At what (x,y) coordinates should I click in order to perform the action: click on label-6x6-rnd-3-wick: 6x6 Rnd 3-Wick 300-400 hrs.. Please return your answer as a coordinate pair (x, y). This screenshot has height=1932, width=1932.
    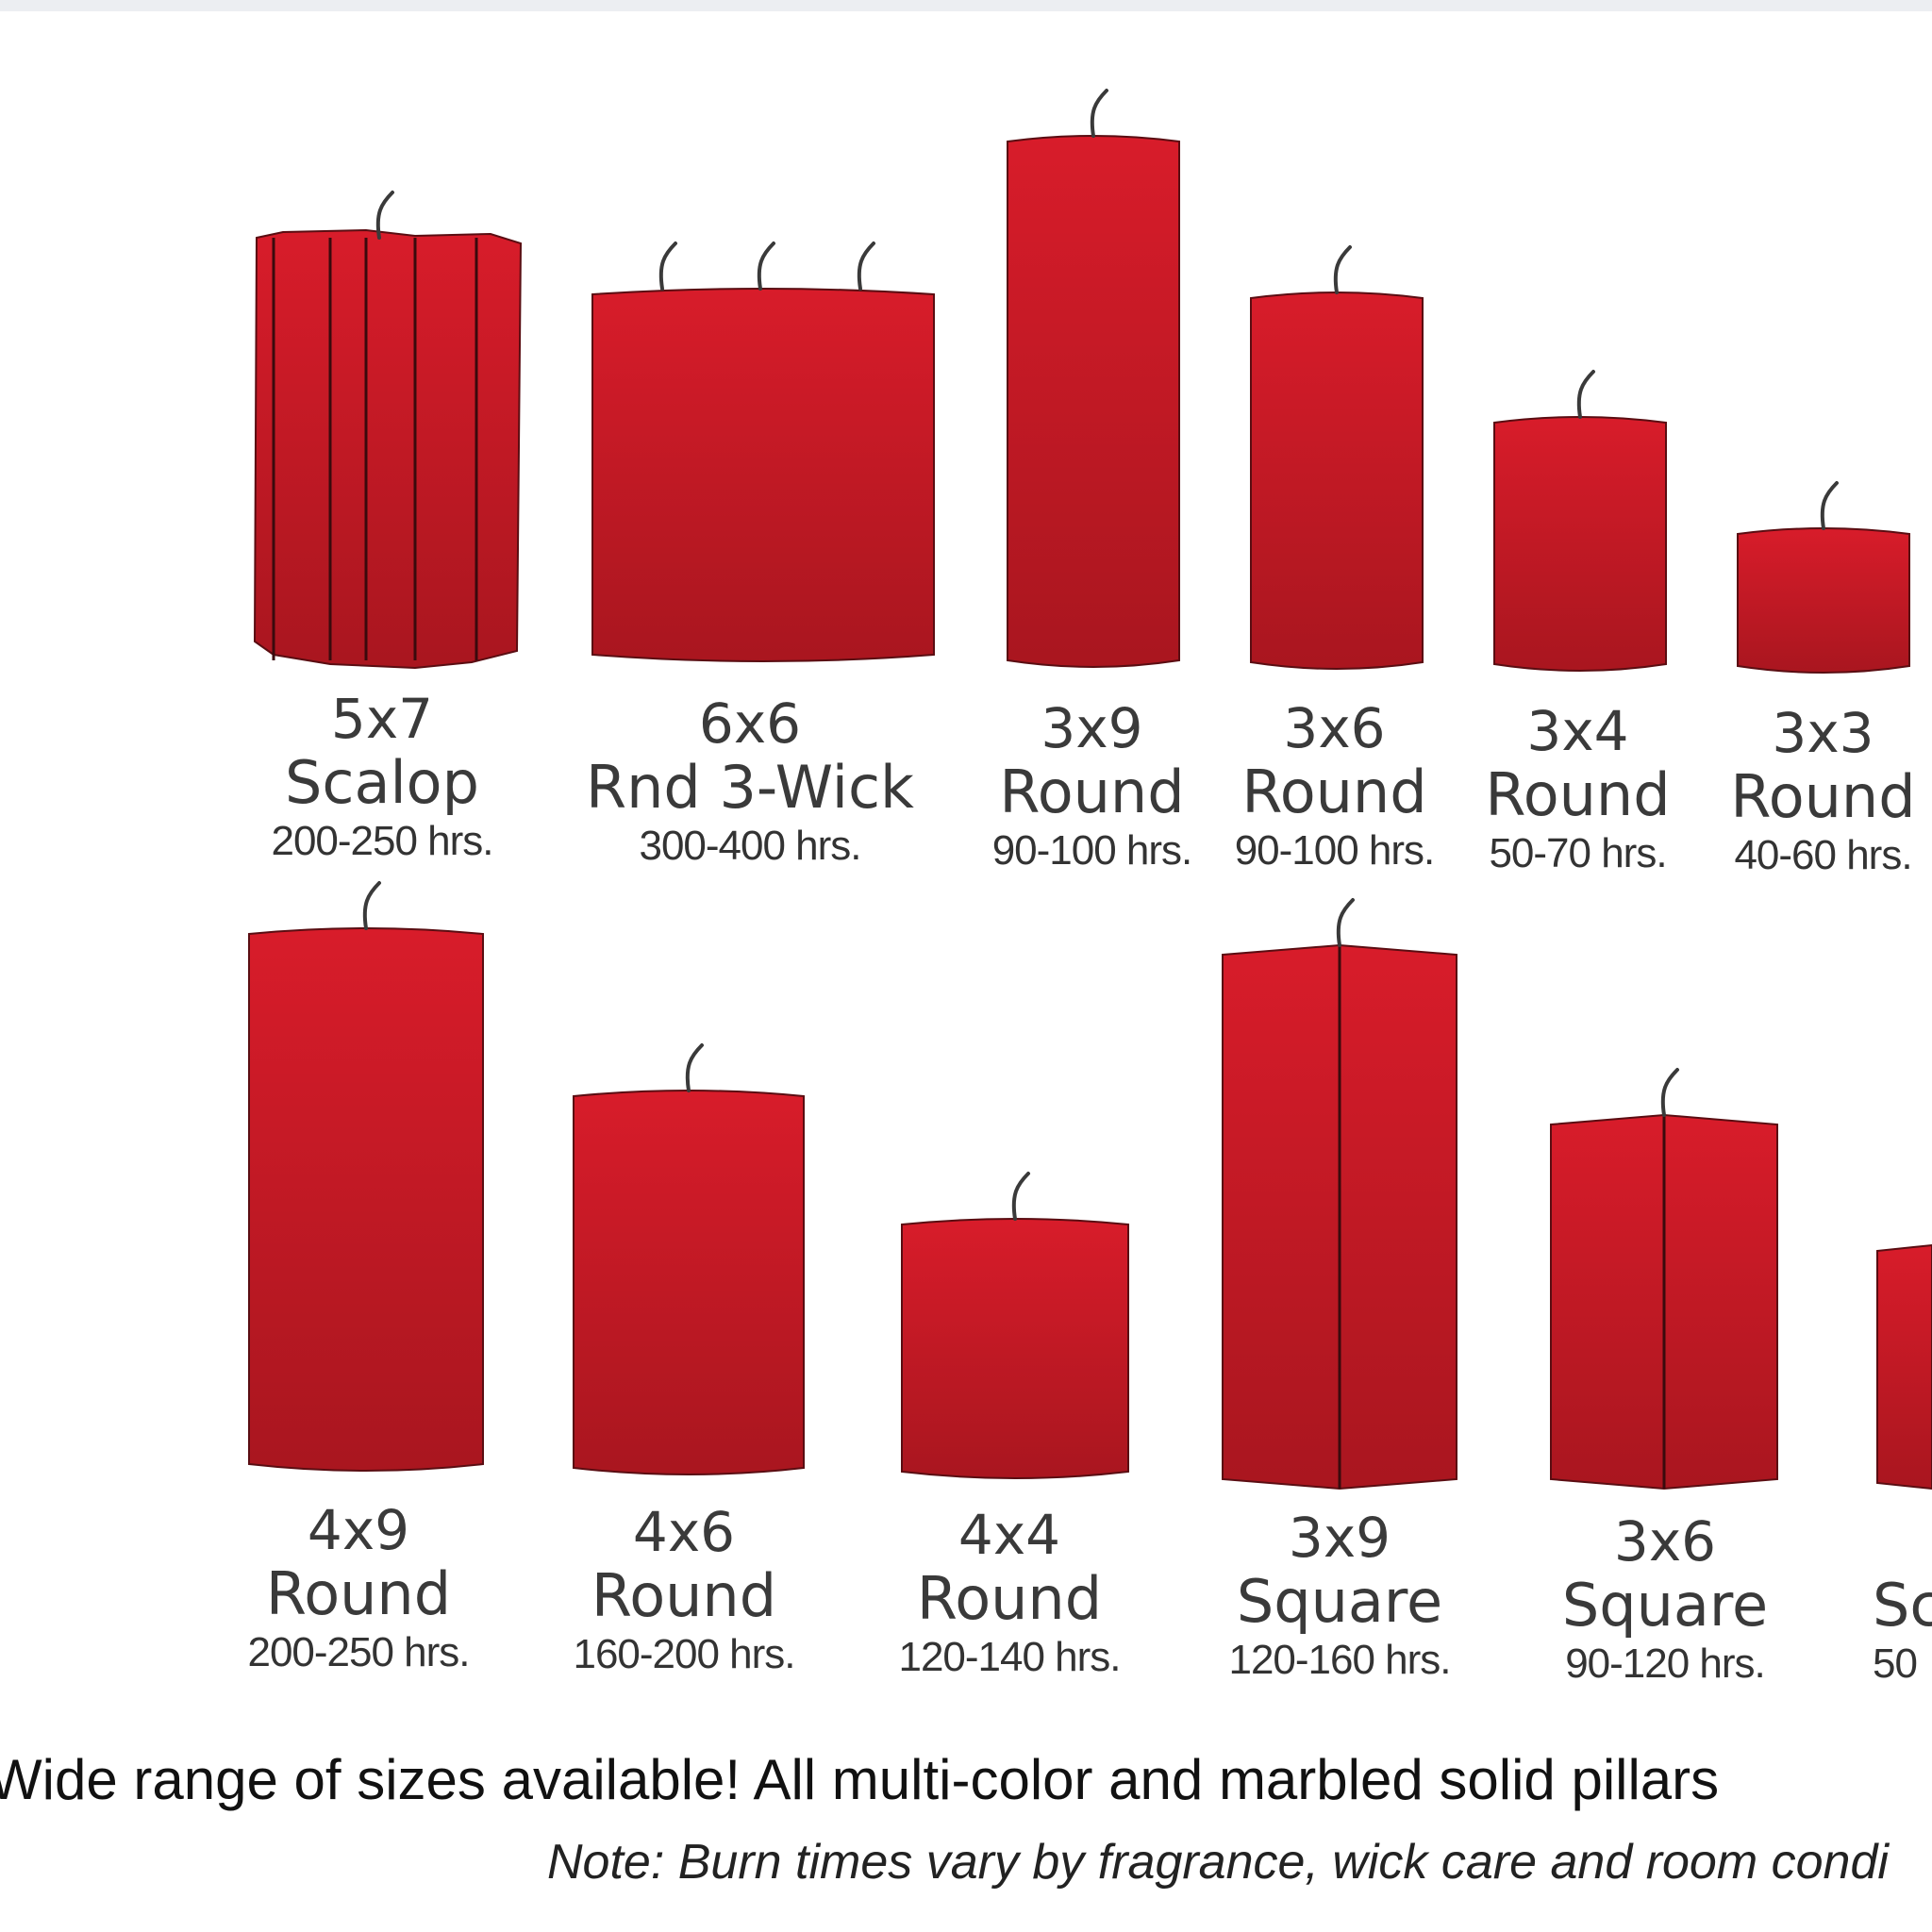
    Looking at the image, I should click on (750, 783).